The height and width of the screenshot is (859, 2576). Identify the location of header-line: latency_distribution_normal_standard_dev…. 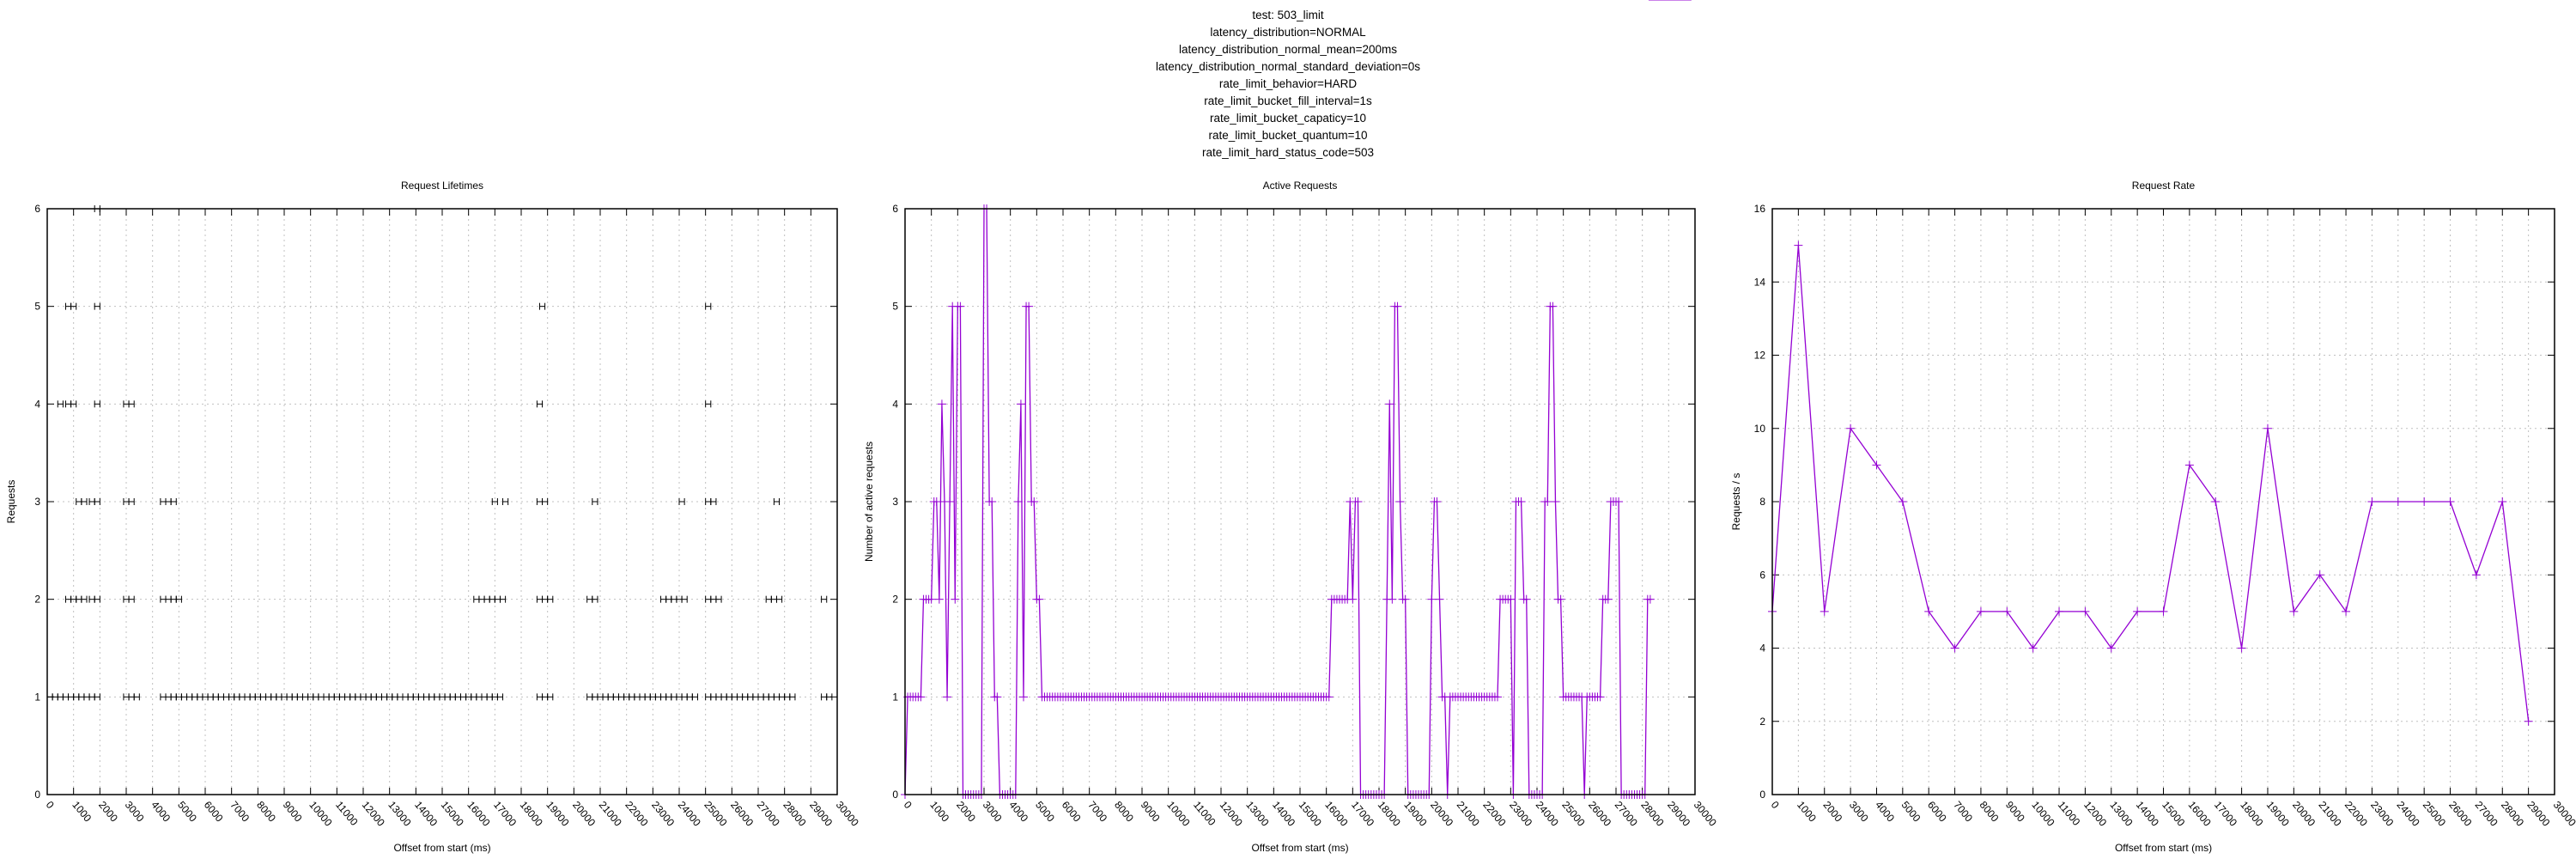
(1288, 66).